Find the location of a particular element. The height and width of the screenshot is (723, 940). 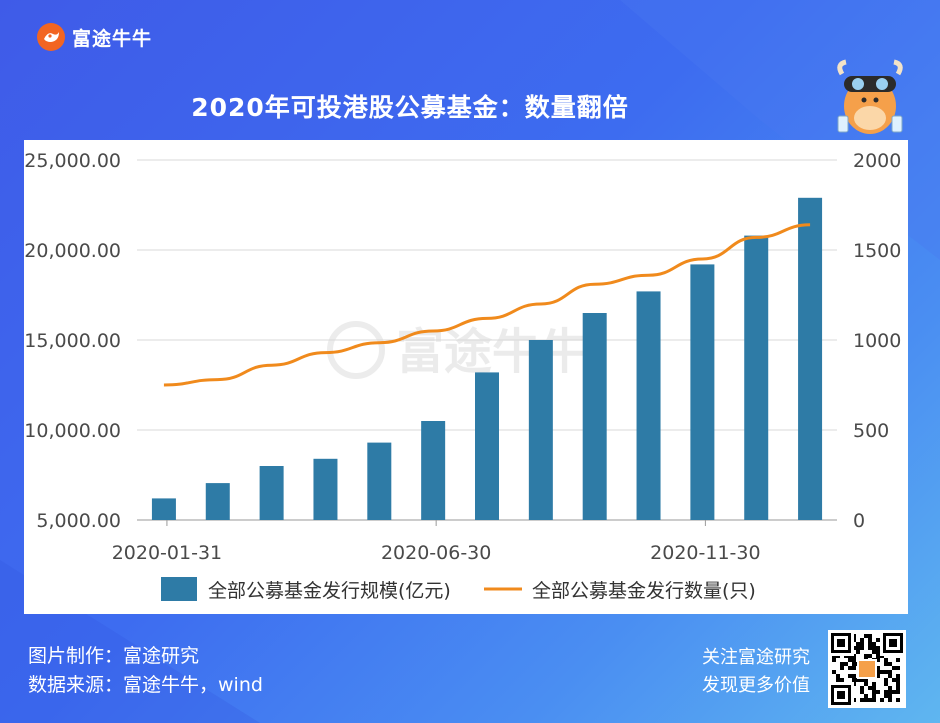

watermark: 富途牛牛 is located at coordinates (457, 350).